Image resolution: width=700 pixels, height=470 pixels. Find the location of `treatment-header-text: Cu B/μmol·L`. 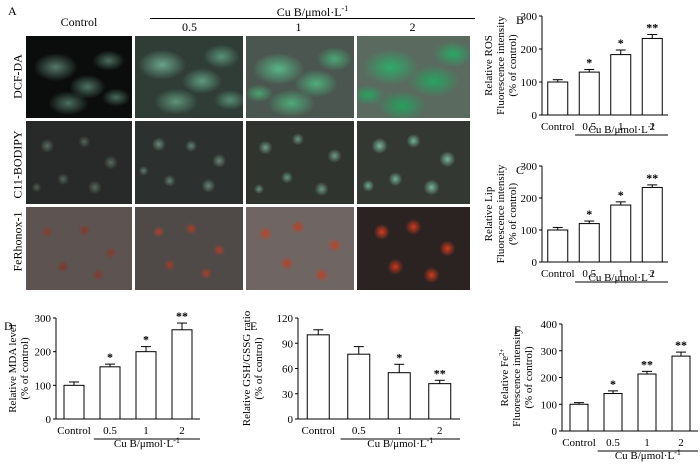

treatment-header-text: Cu B/μmol·L is located at coordinates (309, 12).